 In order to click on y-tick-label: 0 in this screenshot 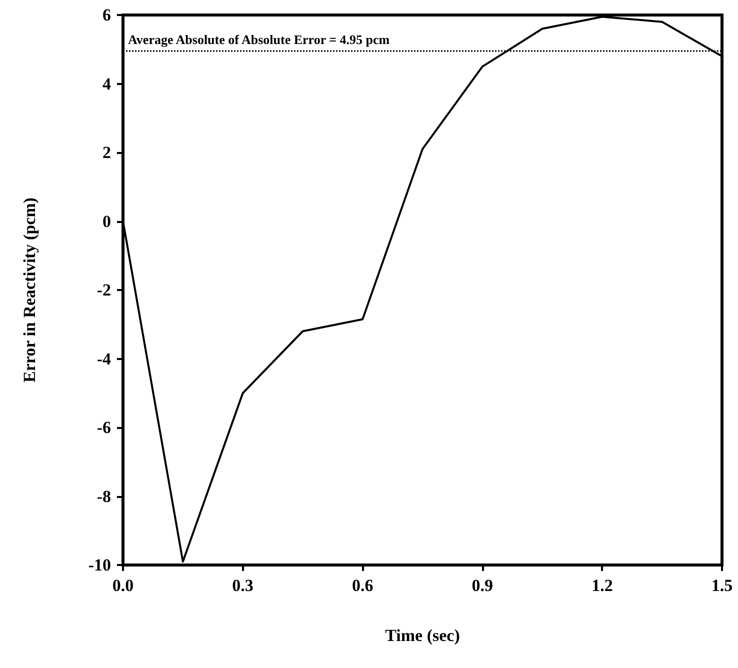, I will do `click(106, 221)`.